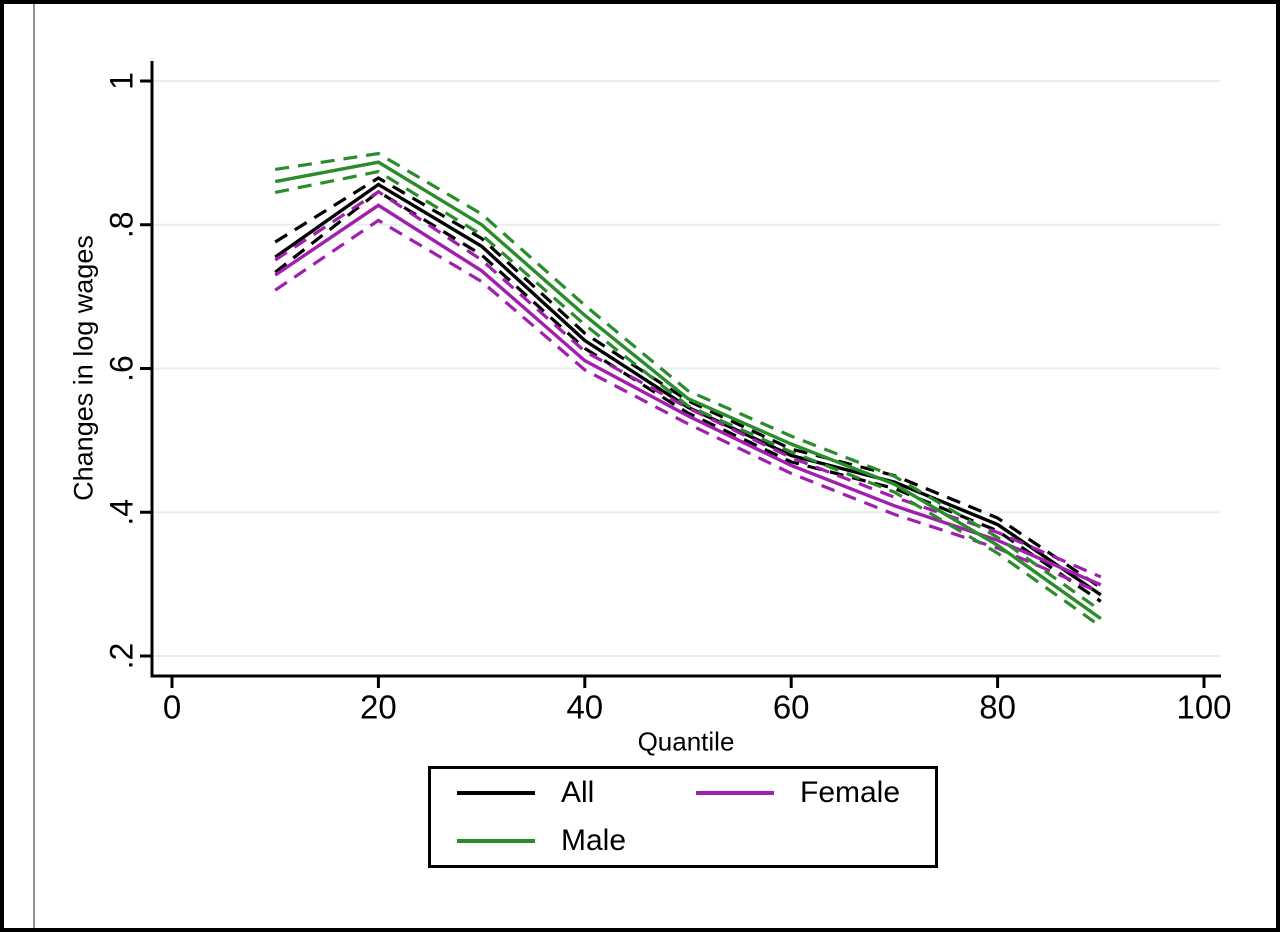 The image size is (1280, 932). What do you see at coordinates (121, 224) in the screenshot?
I see `y-tick-label: .8` at bounding box center [121, 224].